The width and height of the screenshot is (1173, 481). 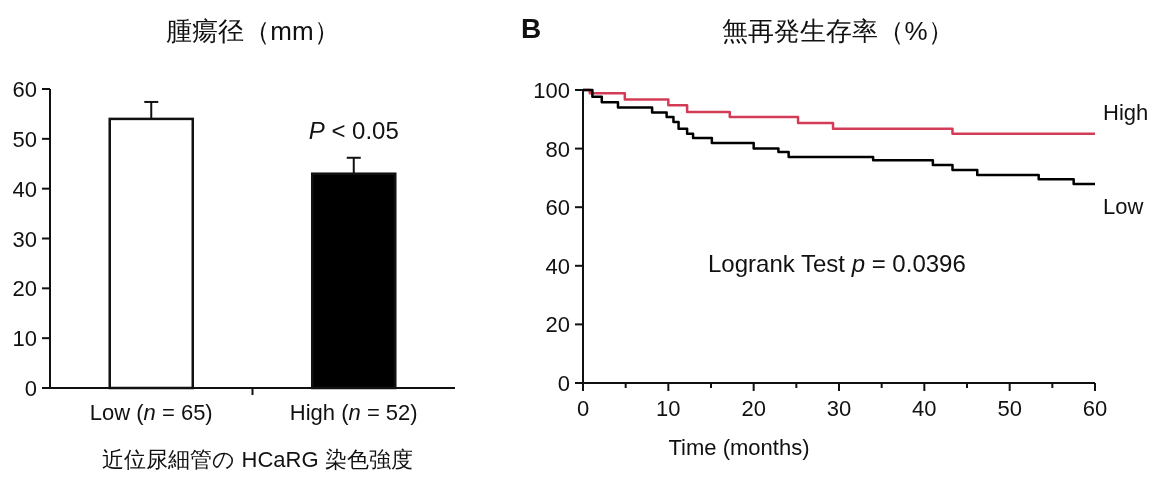 I want to click on x-tick-label: 40, so click(x=924, y=408).